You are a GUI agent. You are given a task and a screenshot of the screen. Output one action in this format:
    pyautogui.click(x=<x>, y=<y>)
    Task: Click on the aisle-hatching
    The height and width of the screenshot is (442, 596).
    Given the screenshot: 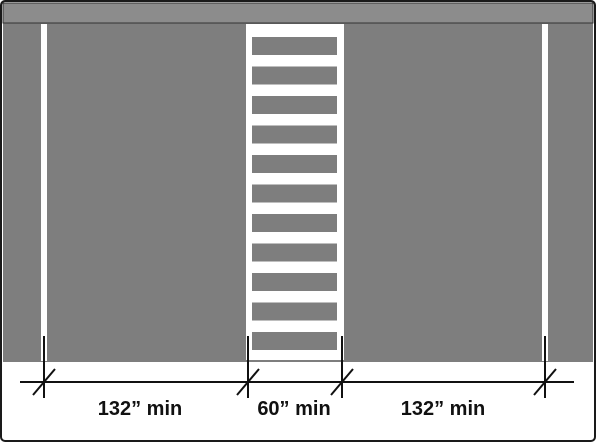 What is the action you would take?
    pyautogui.click(x=294, y=193)
    